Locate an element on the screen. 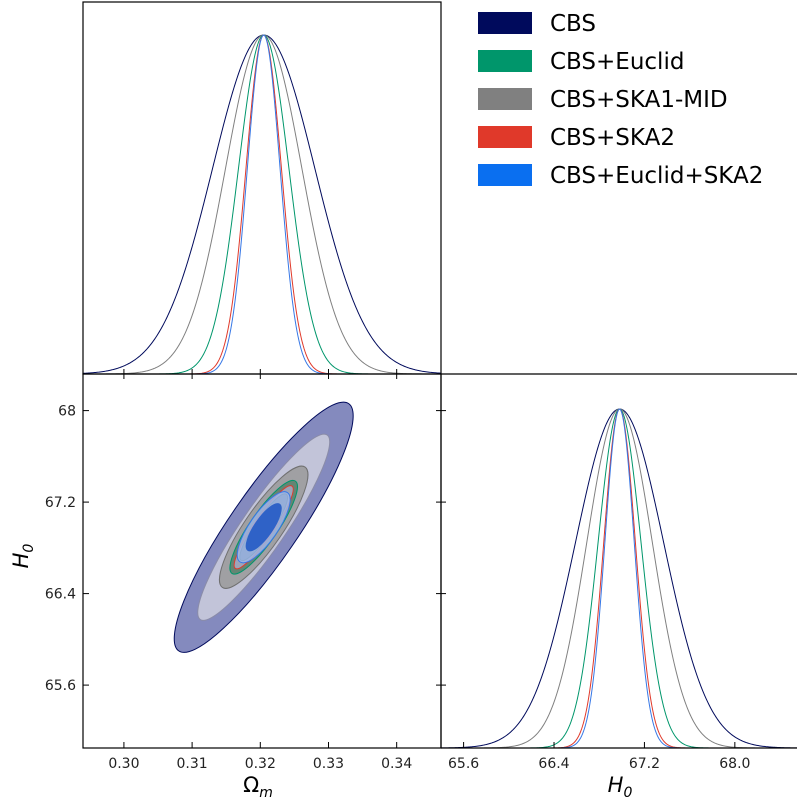 The image size is (797, 803). legend-label: CBS is located at coordinates (573, 24).